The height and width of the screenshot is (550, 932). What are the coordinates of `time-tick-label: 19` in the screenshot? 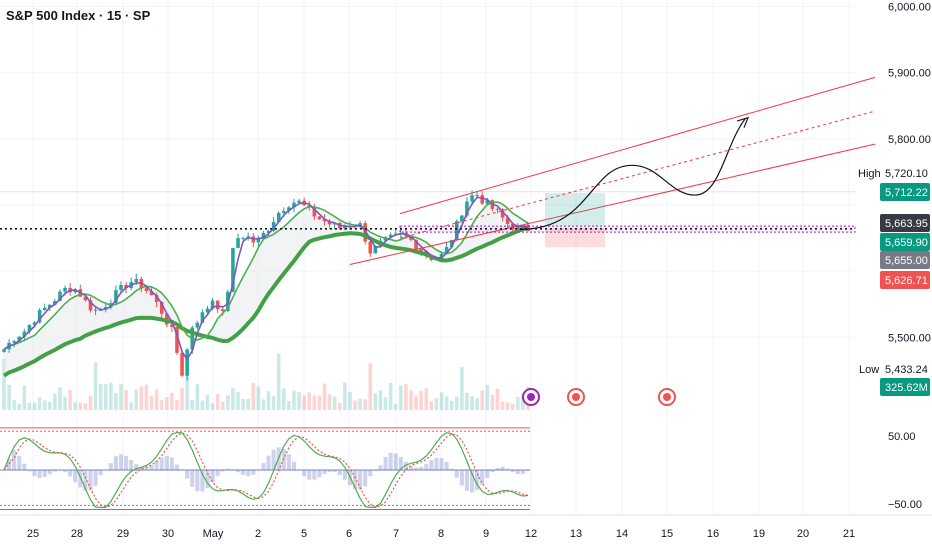 It's located at (759, 534).